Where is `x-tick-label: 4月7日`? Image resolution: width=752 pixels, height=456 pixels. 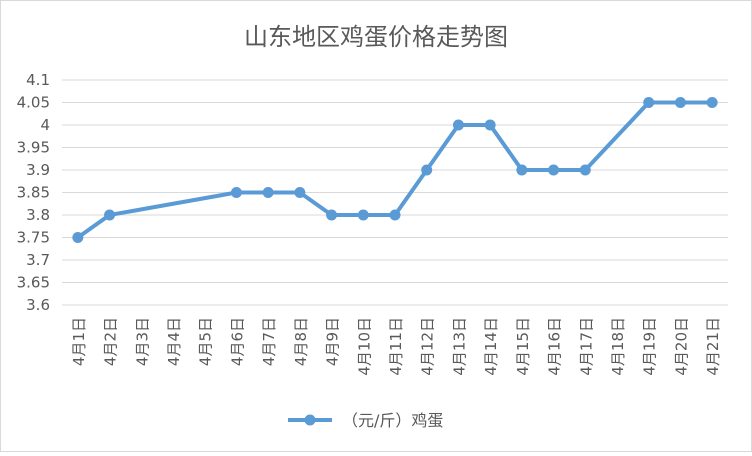
x-tick-label: 4月7日 is located at coordinates (269, 341).